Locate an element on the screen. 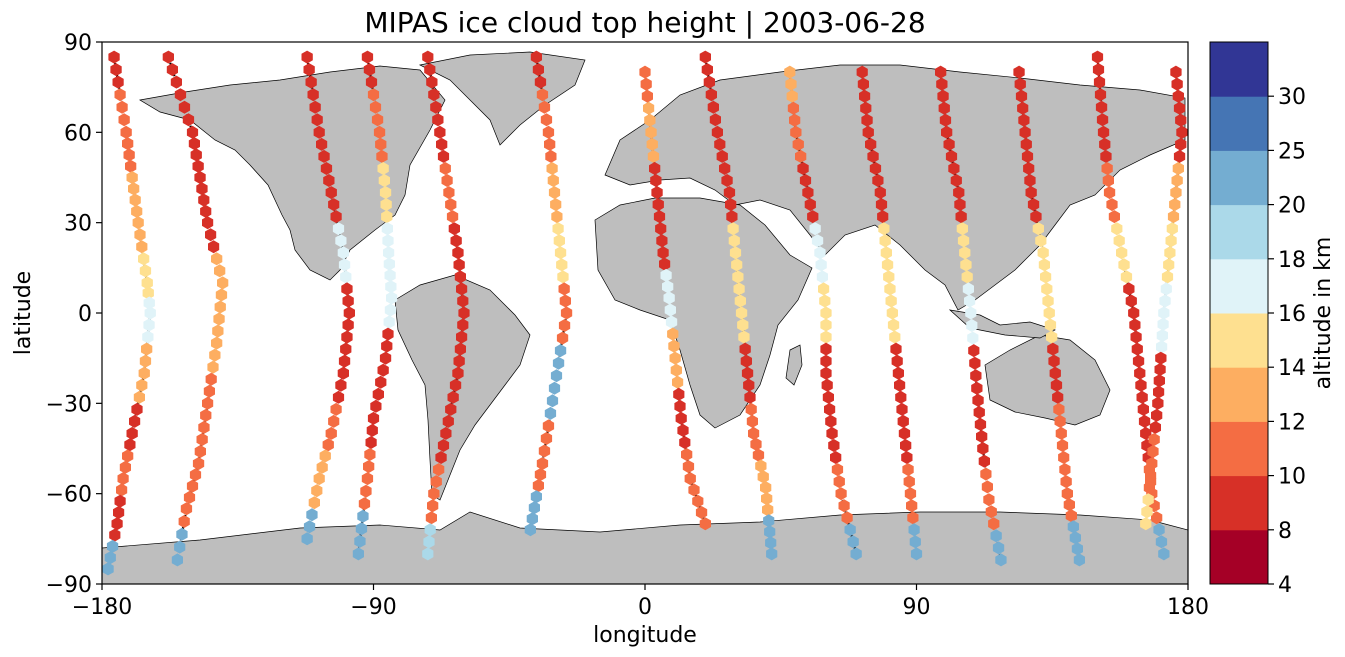 This screenshot has width=1345, height=657. y-tick-label: 60 is located at coordinates (78, 133).